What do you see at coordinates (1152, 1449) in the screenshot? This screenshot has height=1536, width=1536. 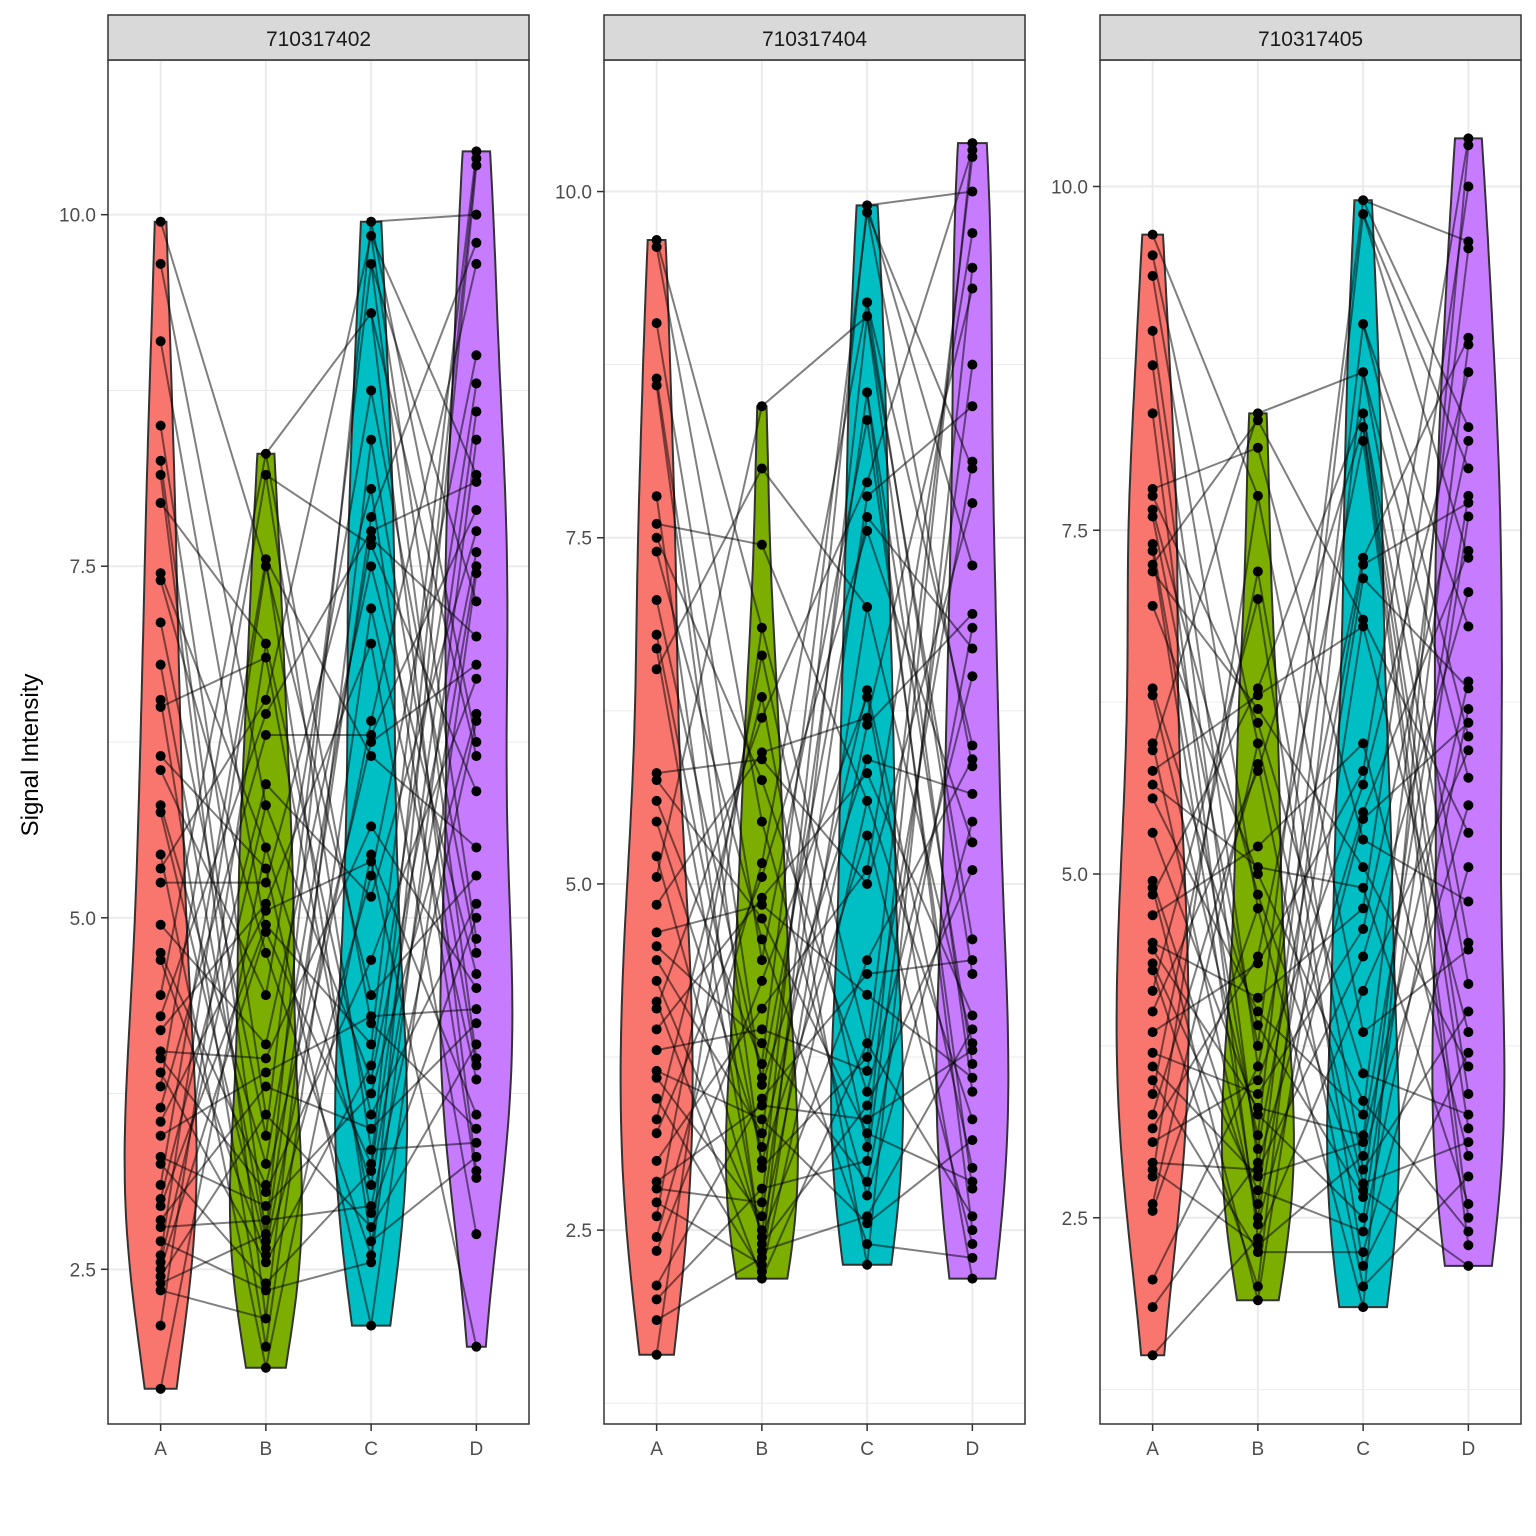 I see `x-tick-label: A` at bounding box center [1152, 1449].